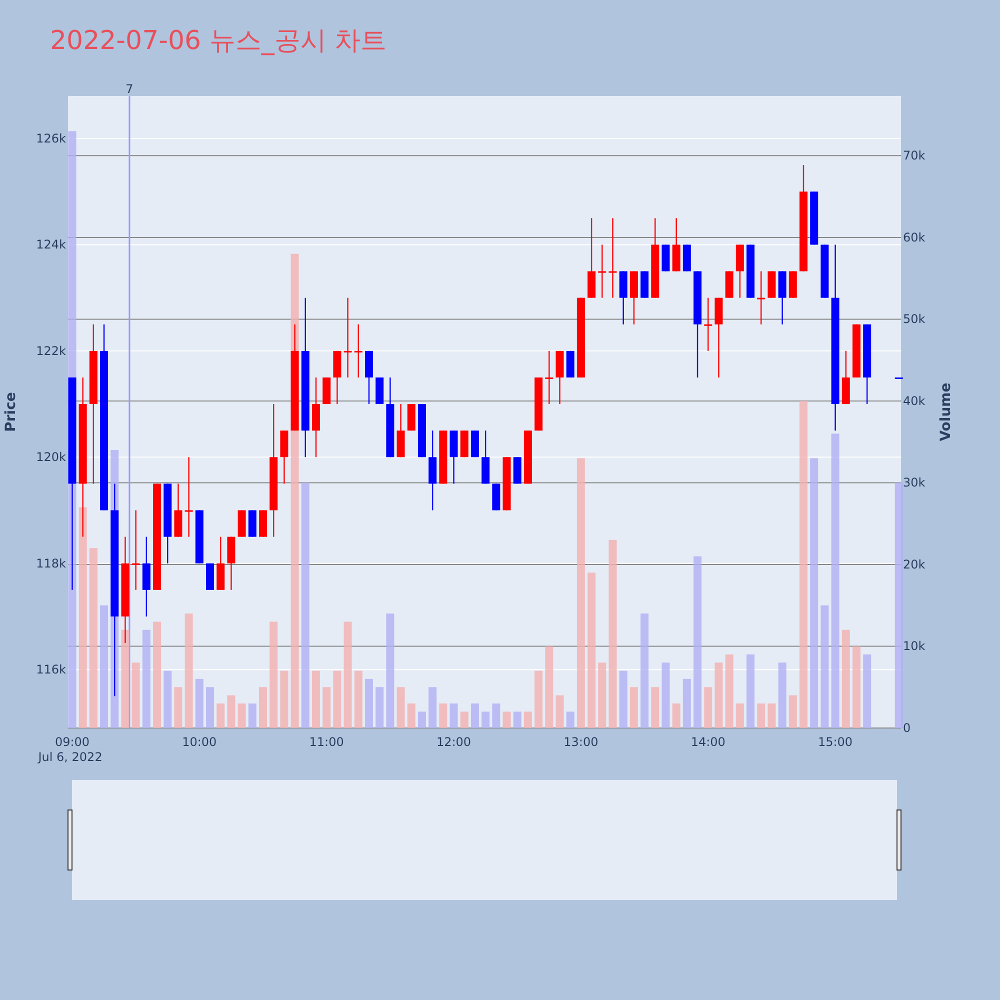 The width and height of the screenshot is (1000, 1000). Describe the element at coordinates (914, 646) in the screenshot. I see `y2-tick-label: 10k` at that location.